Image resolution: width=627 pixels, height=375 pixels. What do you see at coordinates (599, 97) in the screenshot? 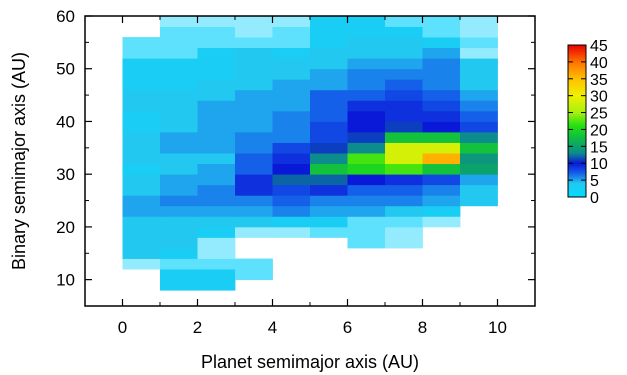
I see `colorbar-tick-label: 30` at bounding box center [599, 97].